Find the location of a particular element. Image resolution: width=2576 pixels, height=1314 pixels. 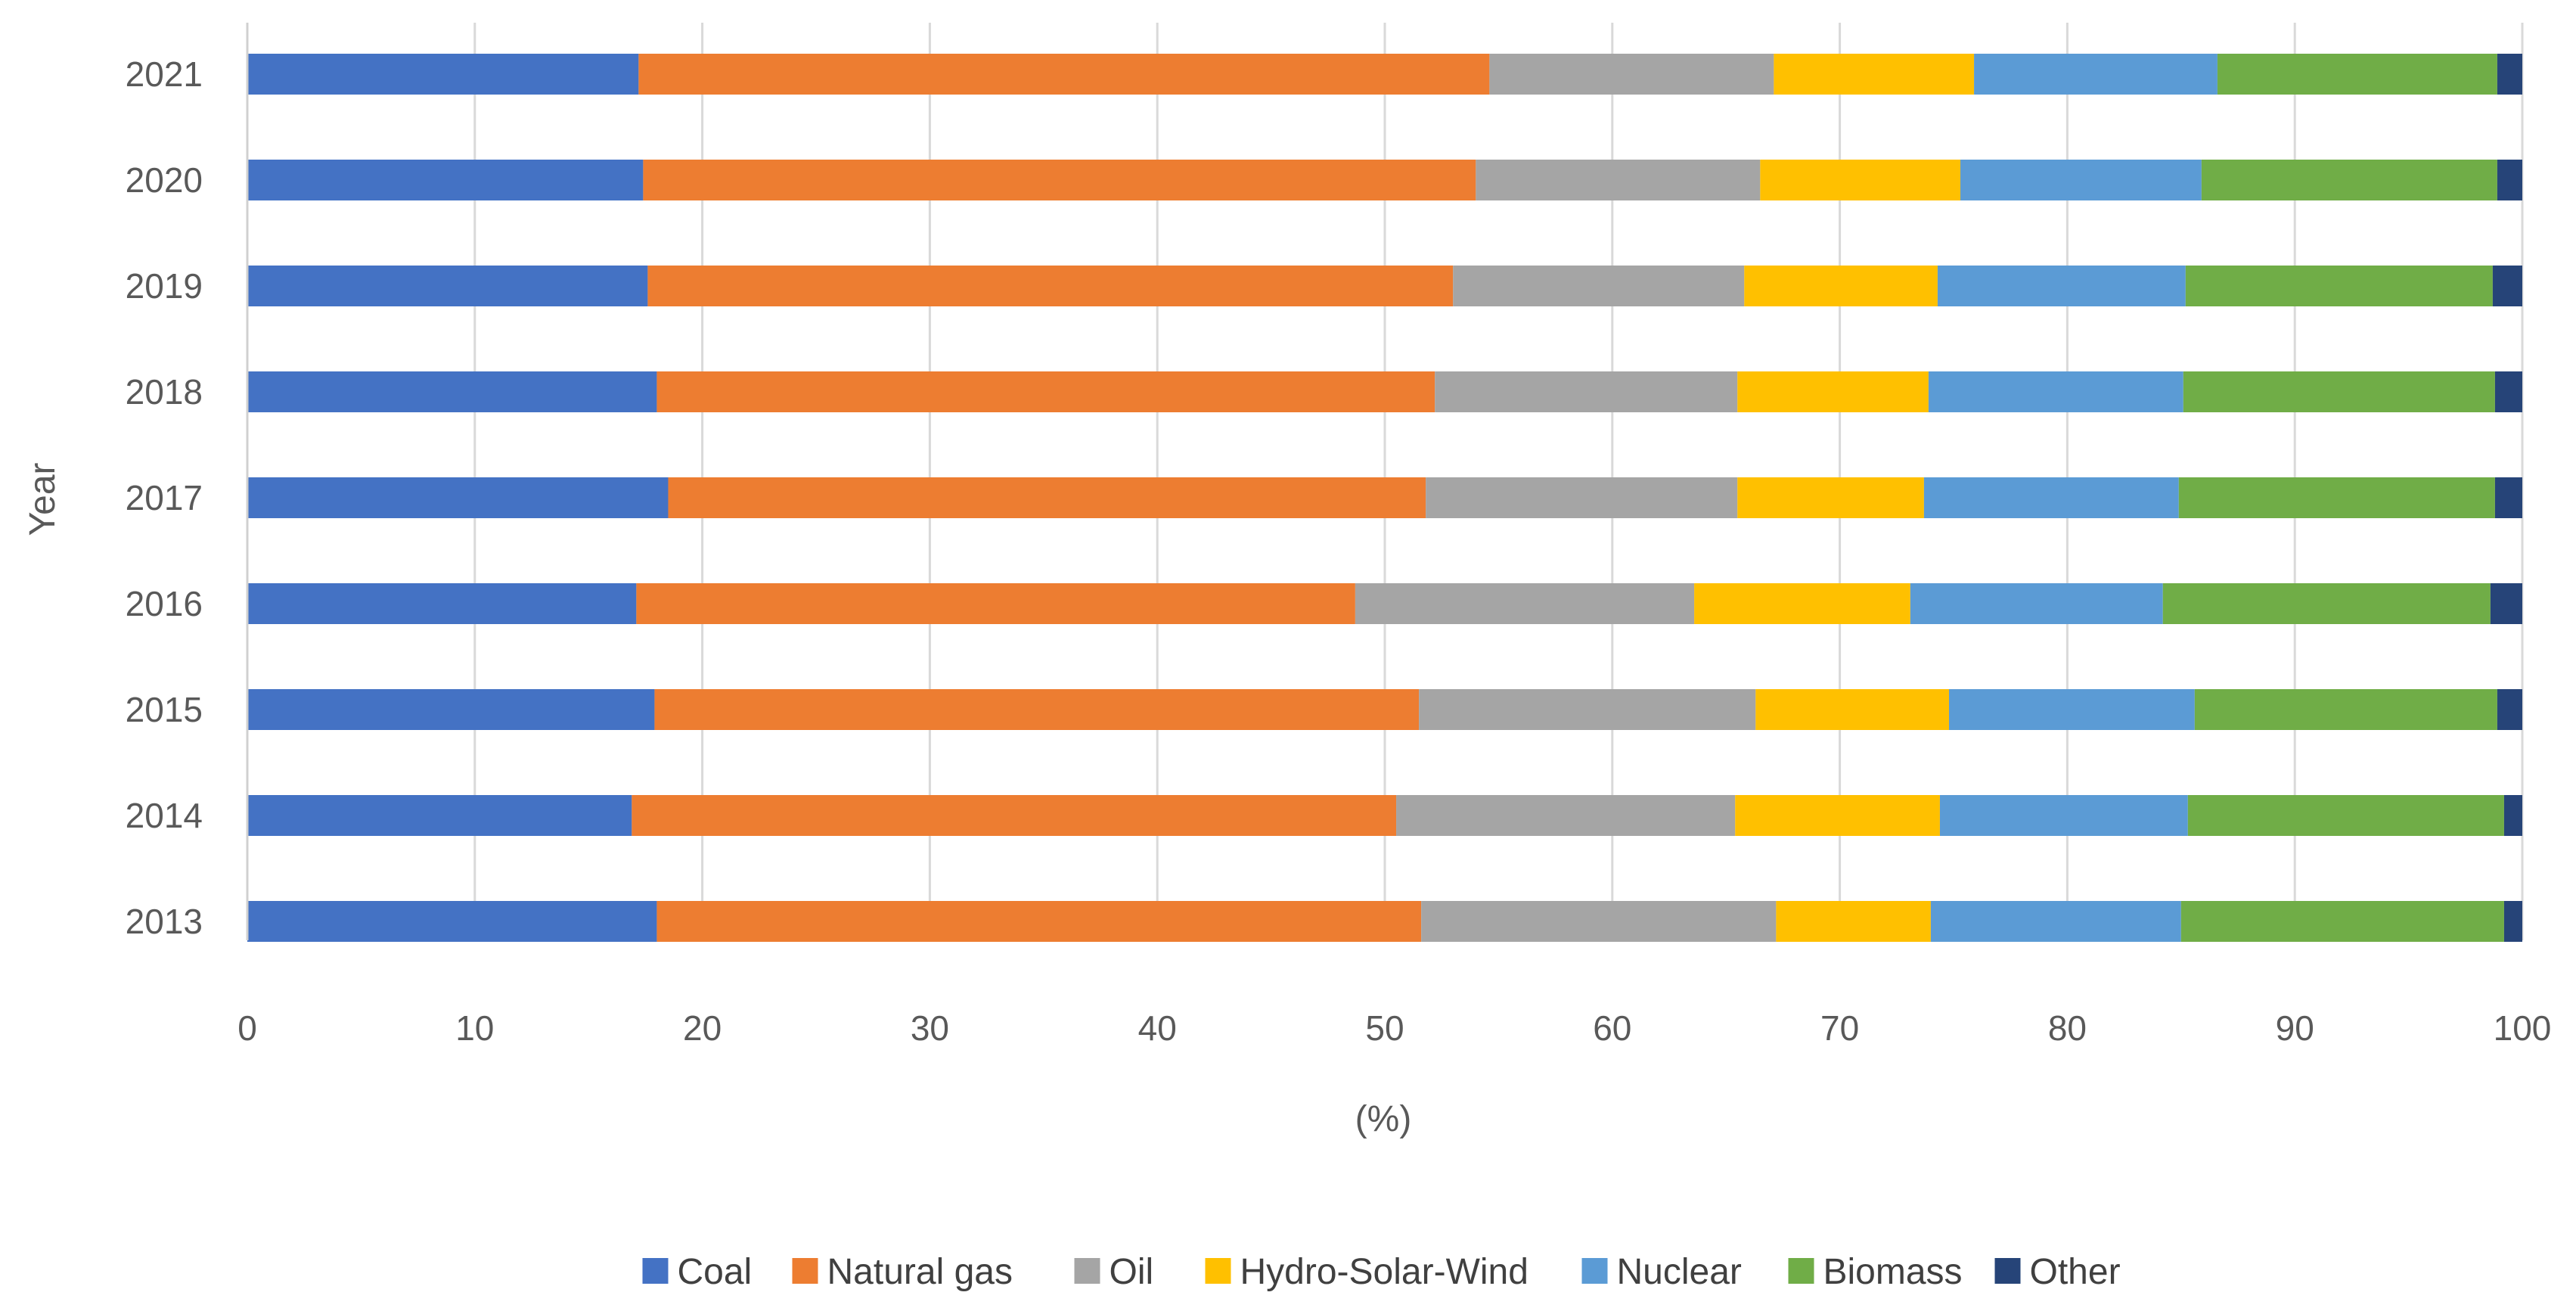

legend-item-nuclear: Nuclear is located at coordinates (1661, 1272).